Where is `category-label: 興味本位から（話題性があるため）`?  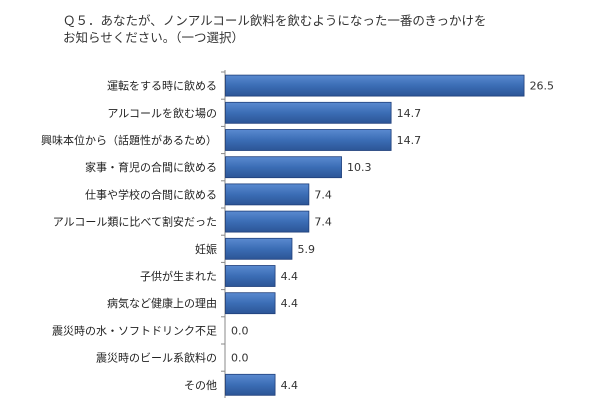 category-label: 興味本位から（話題性があるため） is located at coordinates (129, 140).